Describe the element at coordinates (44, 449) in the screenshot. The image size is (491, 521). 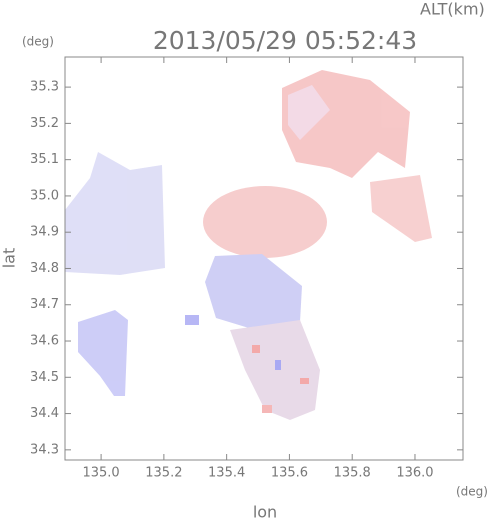
I see `y-tick-label: 34.3` at that location.